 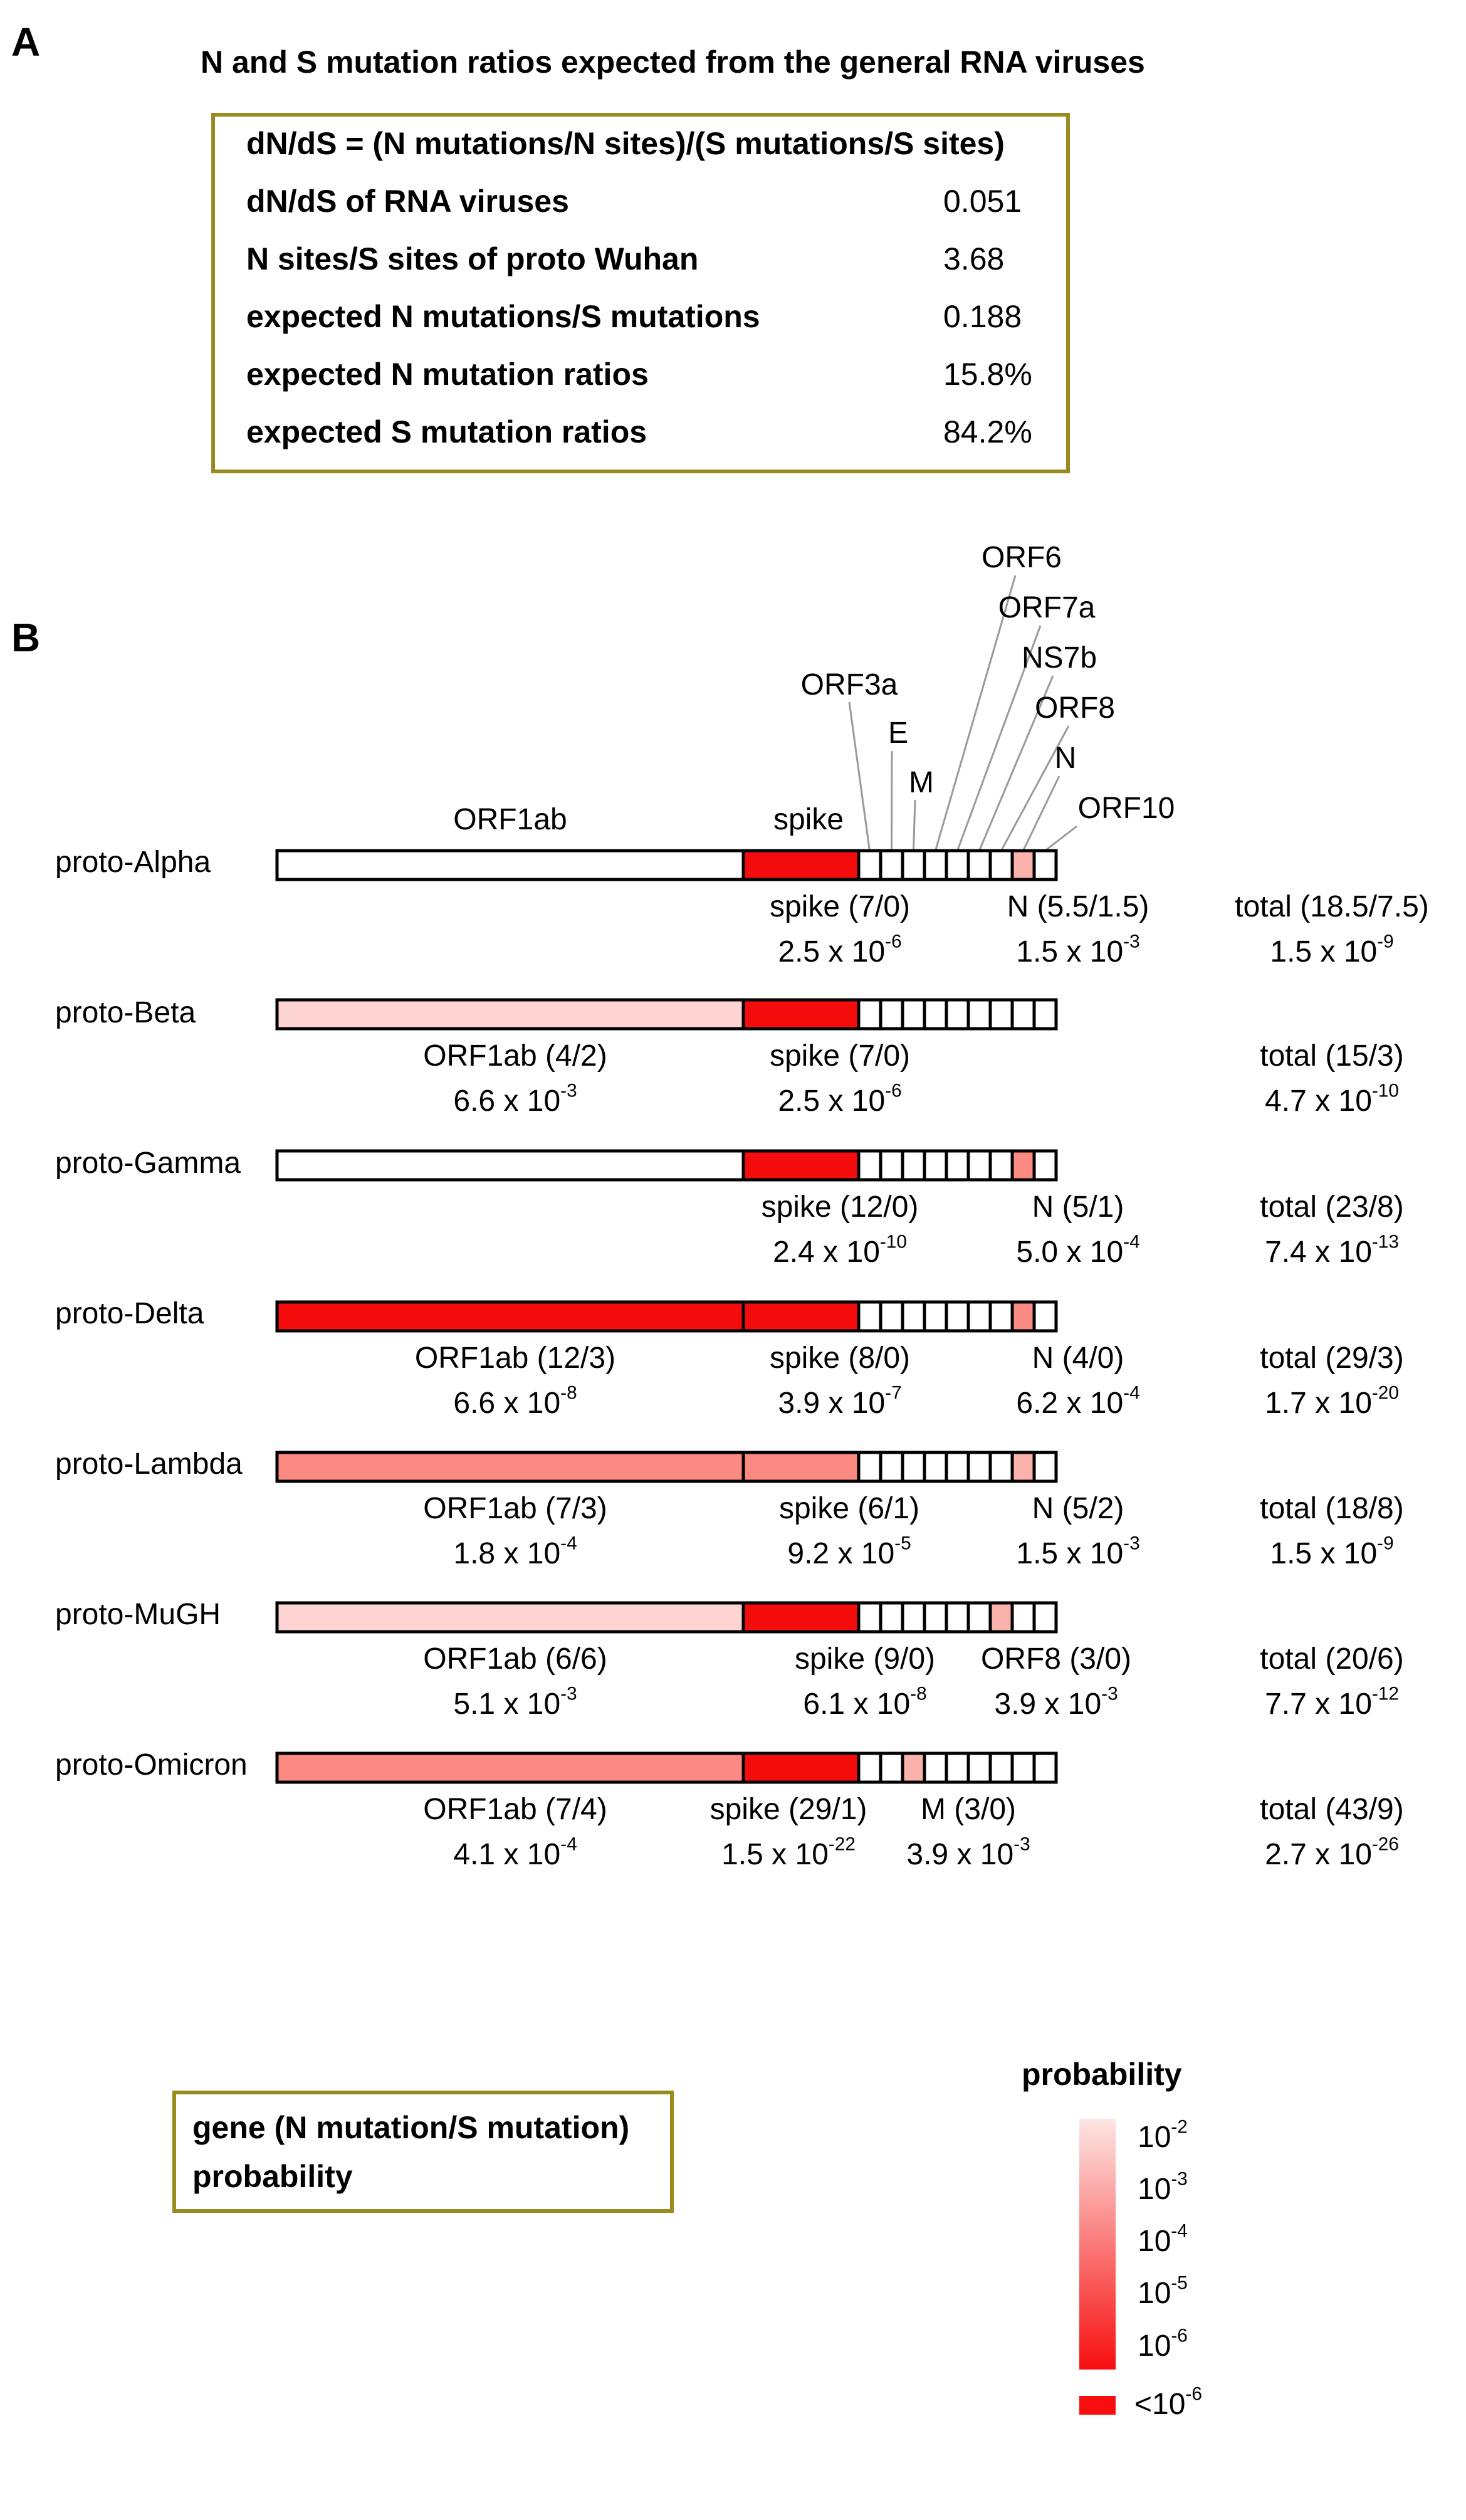 What do you see at coordinates (1097, 2406) in the screenshot?
I see `legend-below-swatch` at bounding box center [1097, 2406].